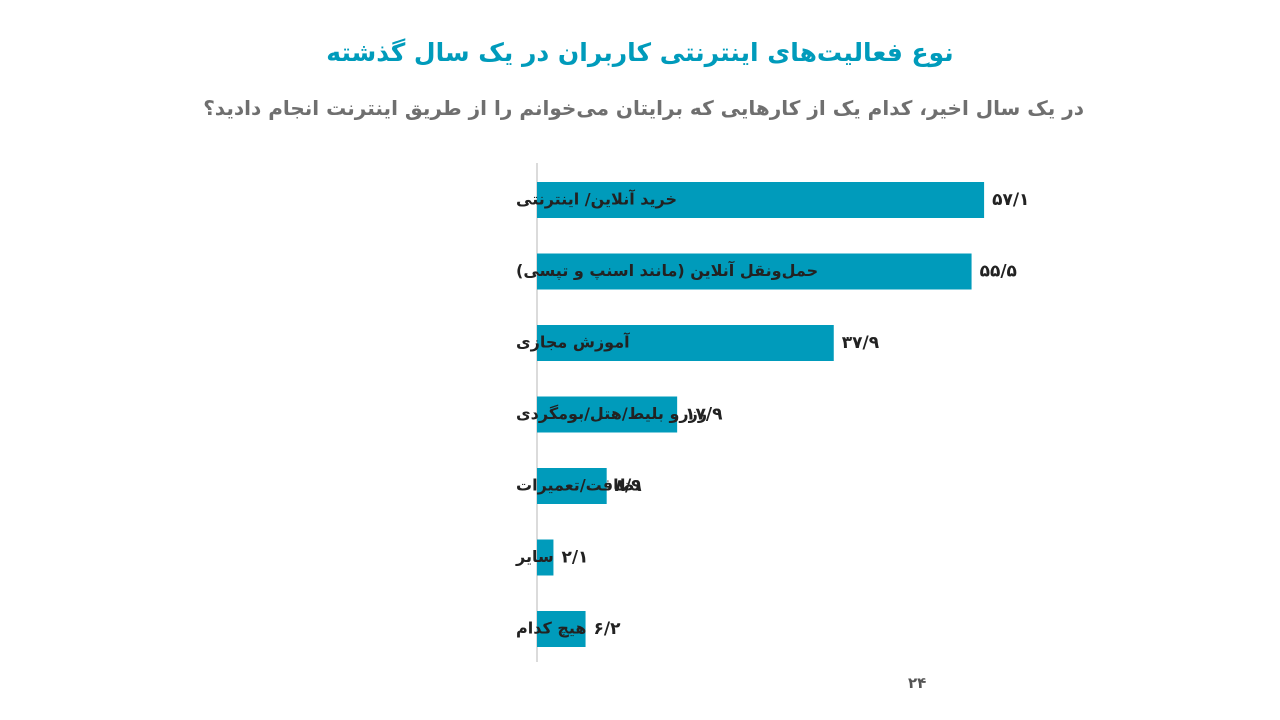 The image size is (1280, 720). Describe the element at coordinates (596, 199) in the screenshot. I see `category-label: خرید آنلاین/ اینترنتی` at that location.